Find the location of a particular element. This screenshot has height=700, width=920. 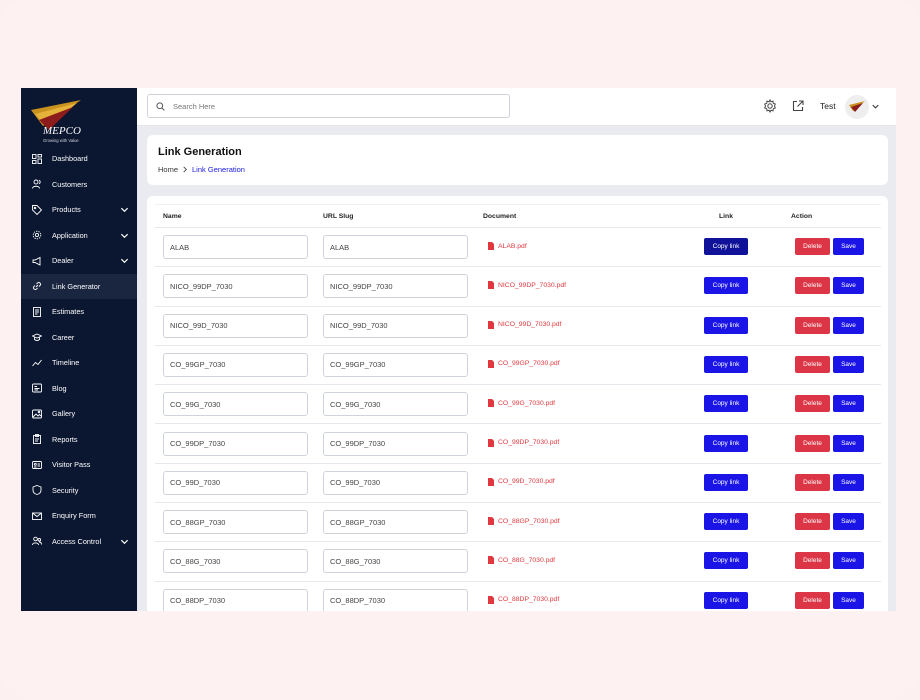

sidebar-item-timeline: Timeline is located at coordinates (79, 363).